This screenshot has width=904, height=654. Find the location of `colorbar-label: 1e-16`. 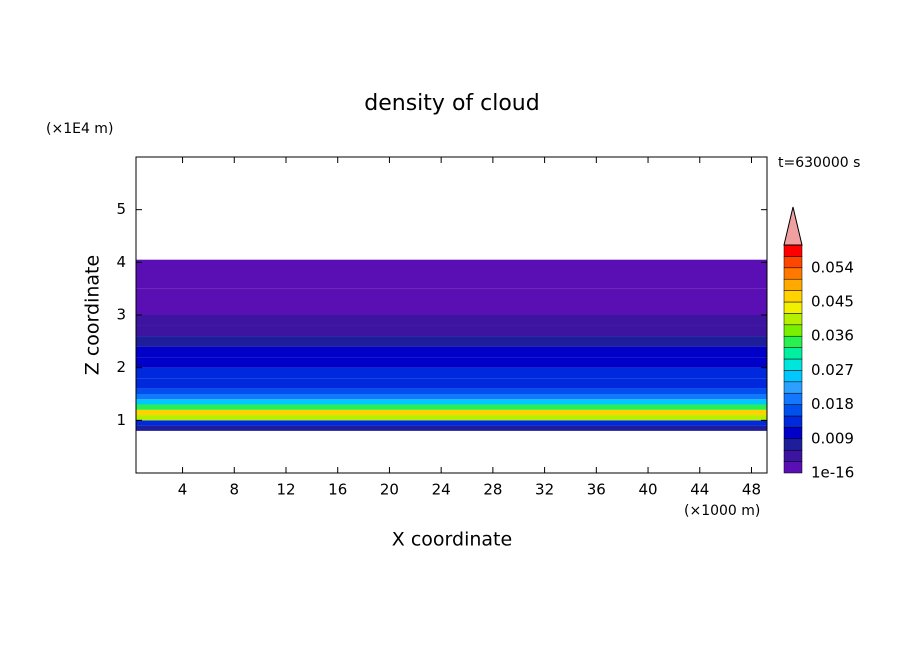

colorbar-label: 1e-16 is located at coordinates (832, 473).